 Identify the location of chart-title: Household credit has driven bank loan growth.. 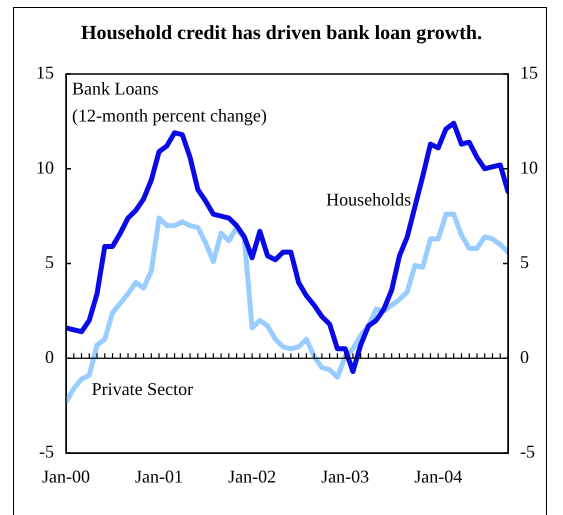
(281, 33).